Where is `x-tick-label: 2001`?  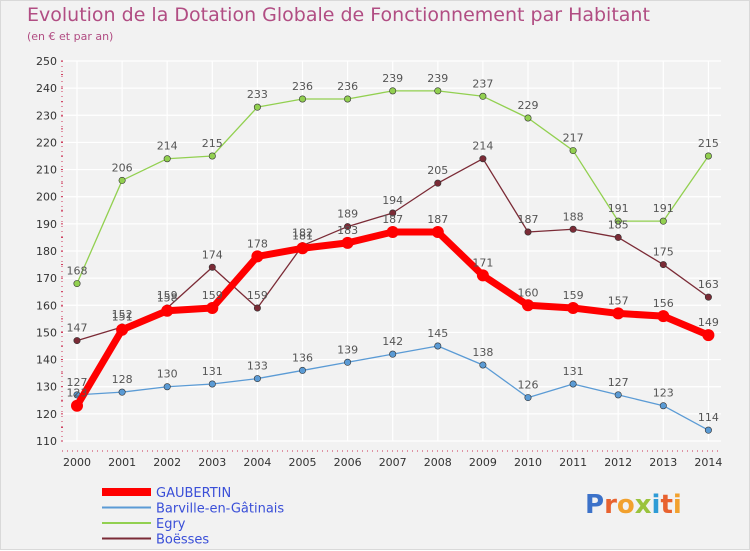 x-tick-label: 2001 is located at coordinates (122, 462).